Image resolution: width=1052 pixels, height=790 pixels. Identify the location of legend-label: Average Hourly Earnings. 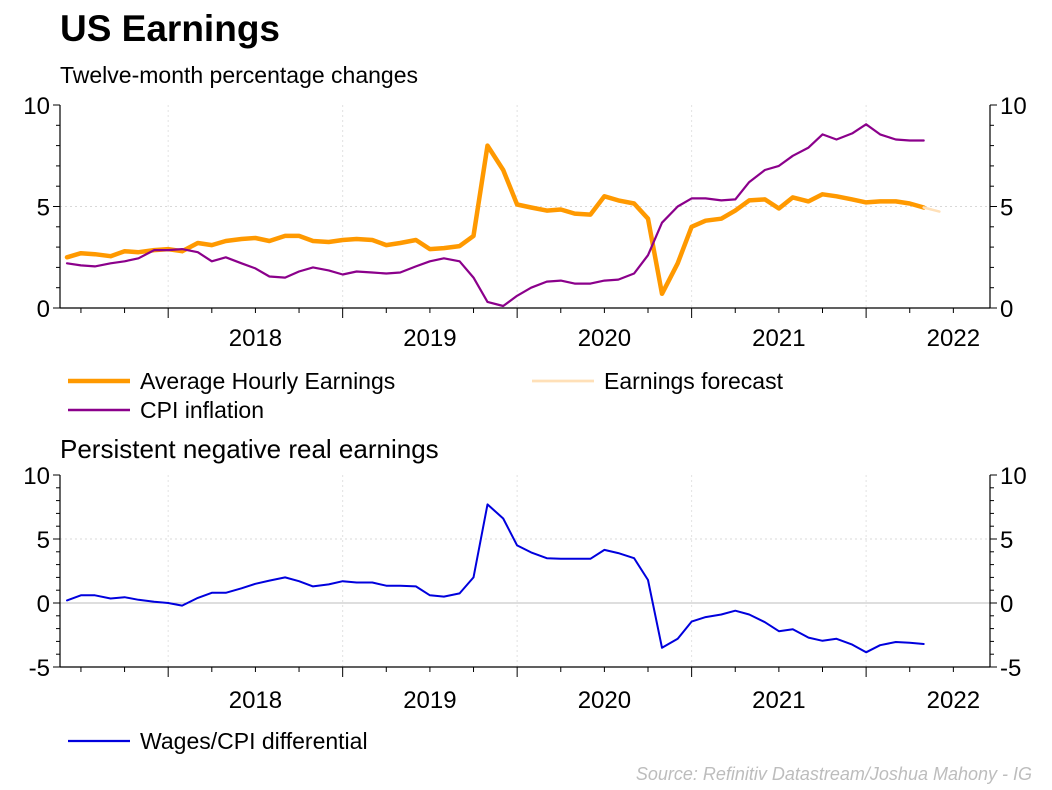
(267, 381).